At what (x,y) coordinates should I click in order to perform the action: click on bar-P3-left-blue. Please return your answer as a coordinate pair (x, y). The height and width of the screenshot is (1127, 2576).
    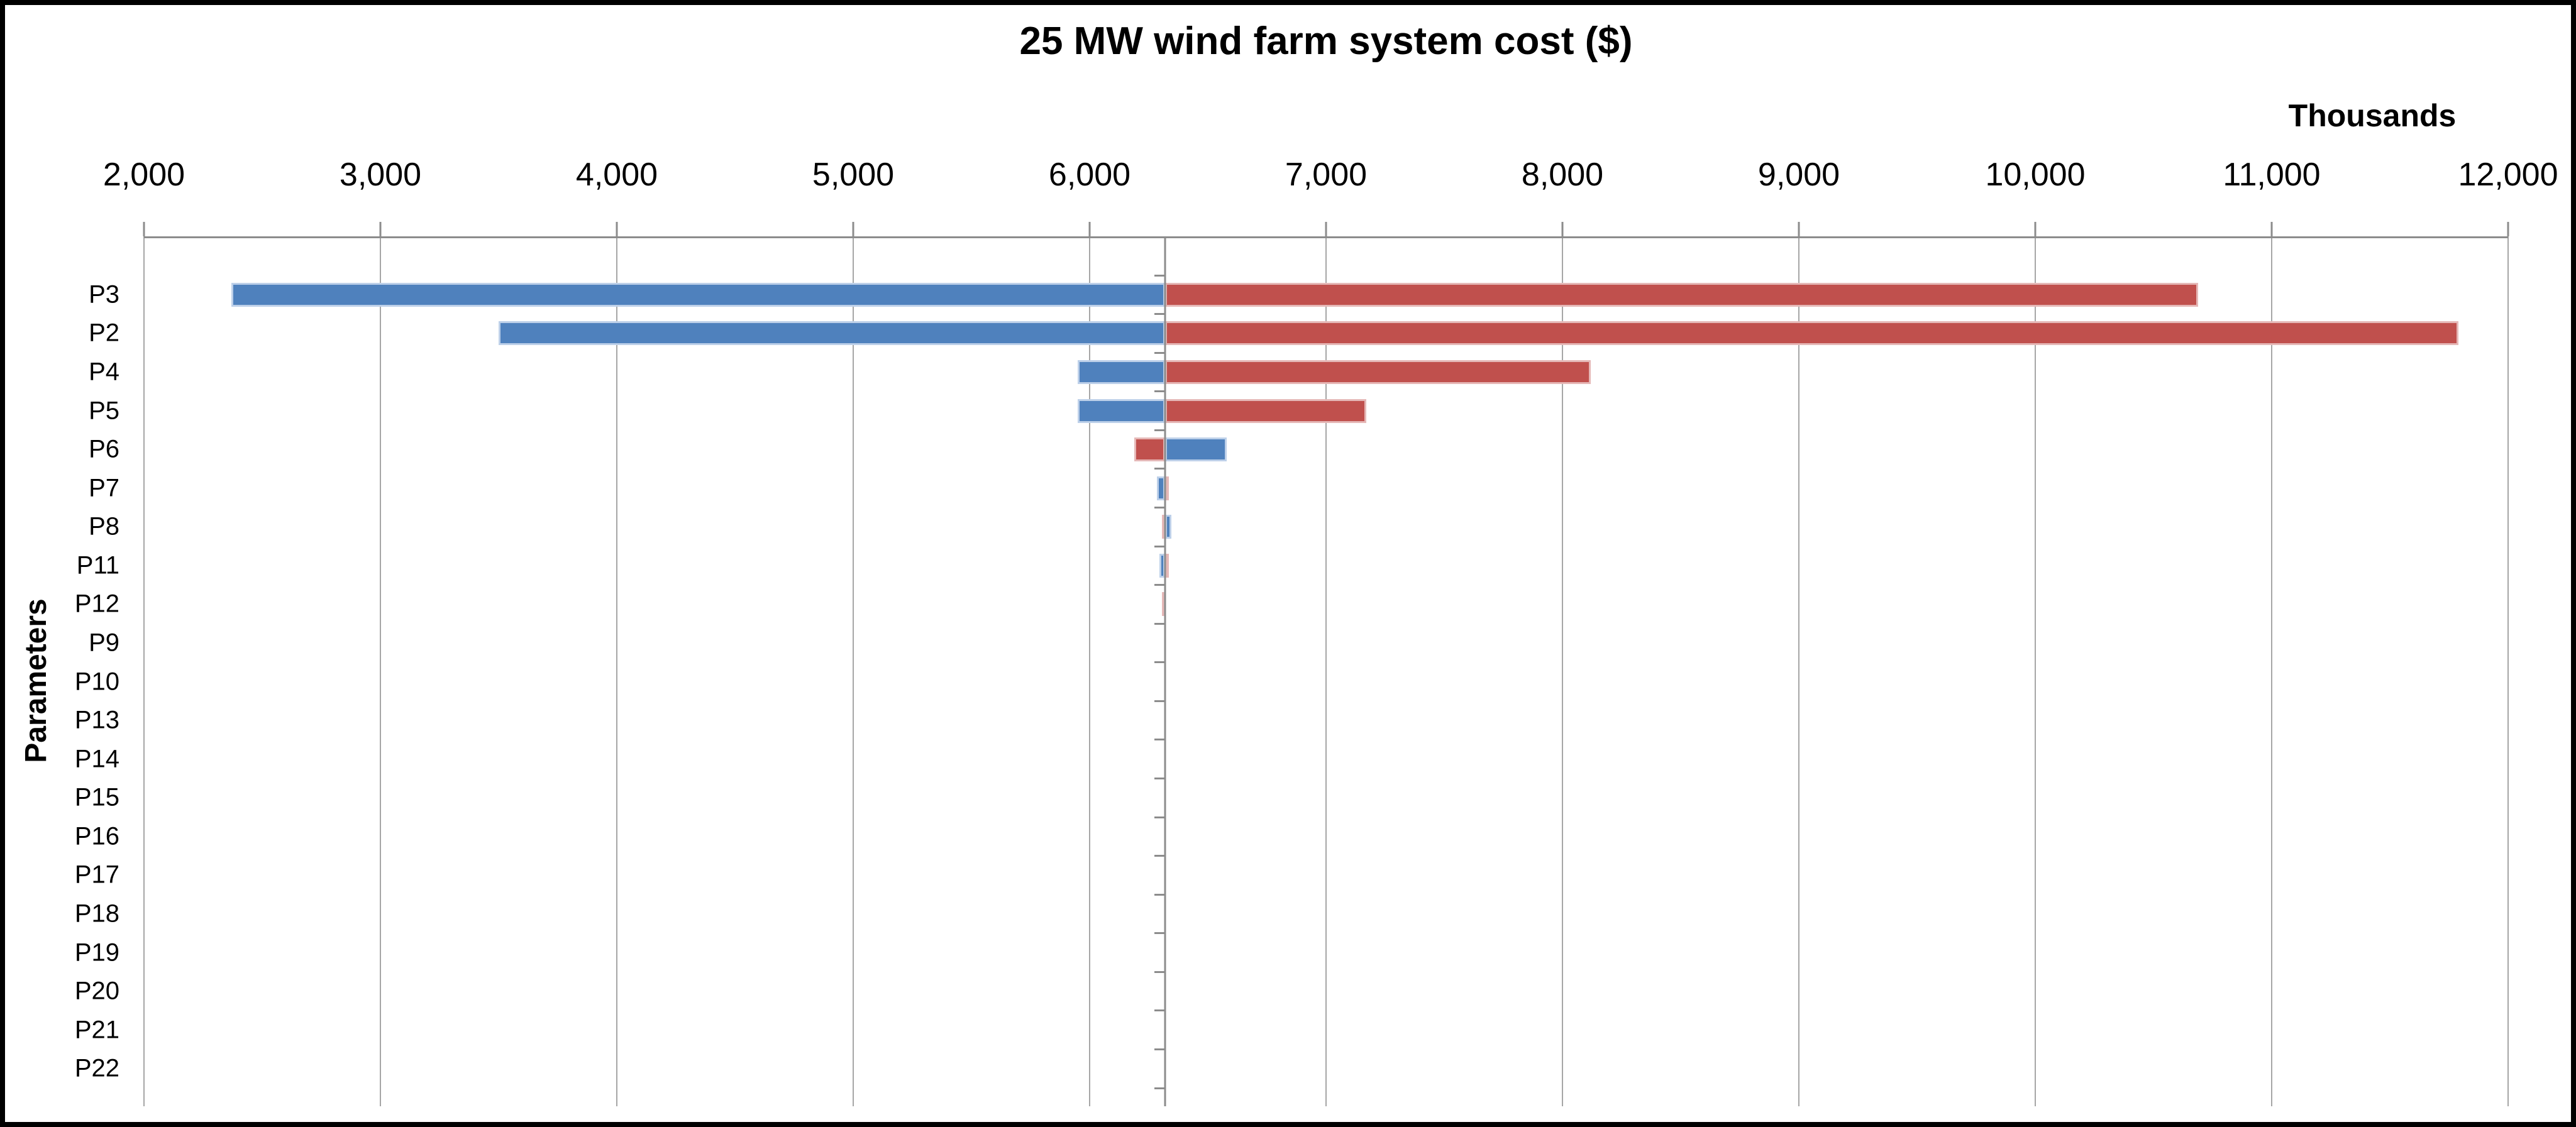
    Looking at the image, I should click on (698, 294).